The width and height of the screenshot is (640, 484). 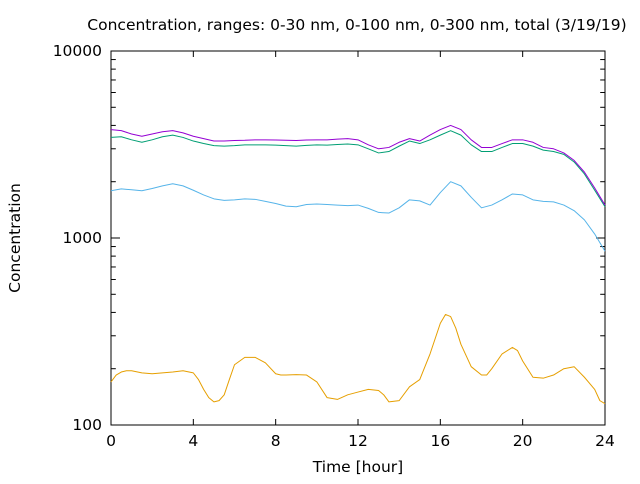 What do you see at coordinates (276, 441) in the screenshot?
I see `x-tick-label: 8` at bounding box center [276, 441].